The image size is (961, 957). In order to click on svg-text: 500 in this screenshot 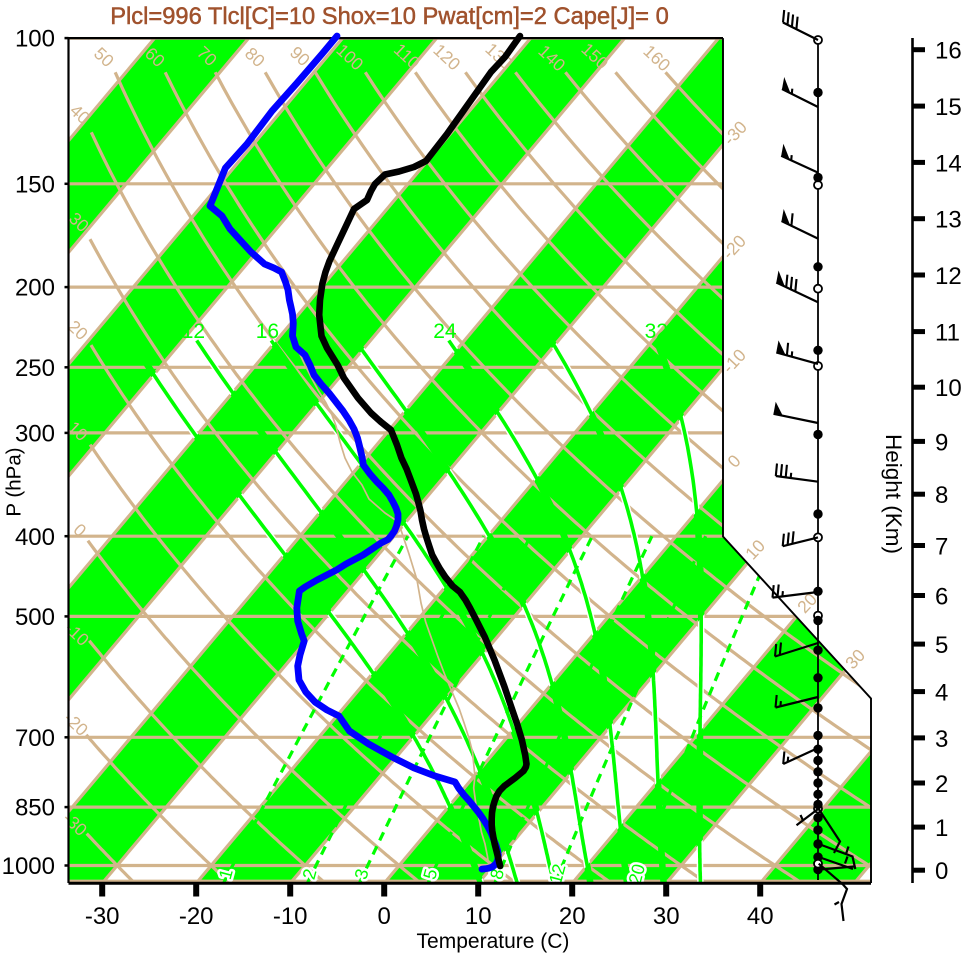, I will do `click(35, 617)`.